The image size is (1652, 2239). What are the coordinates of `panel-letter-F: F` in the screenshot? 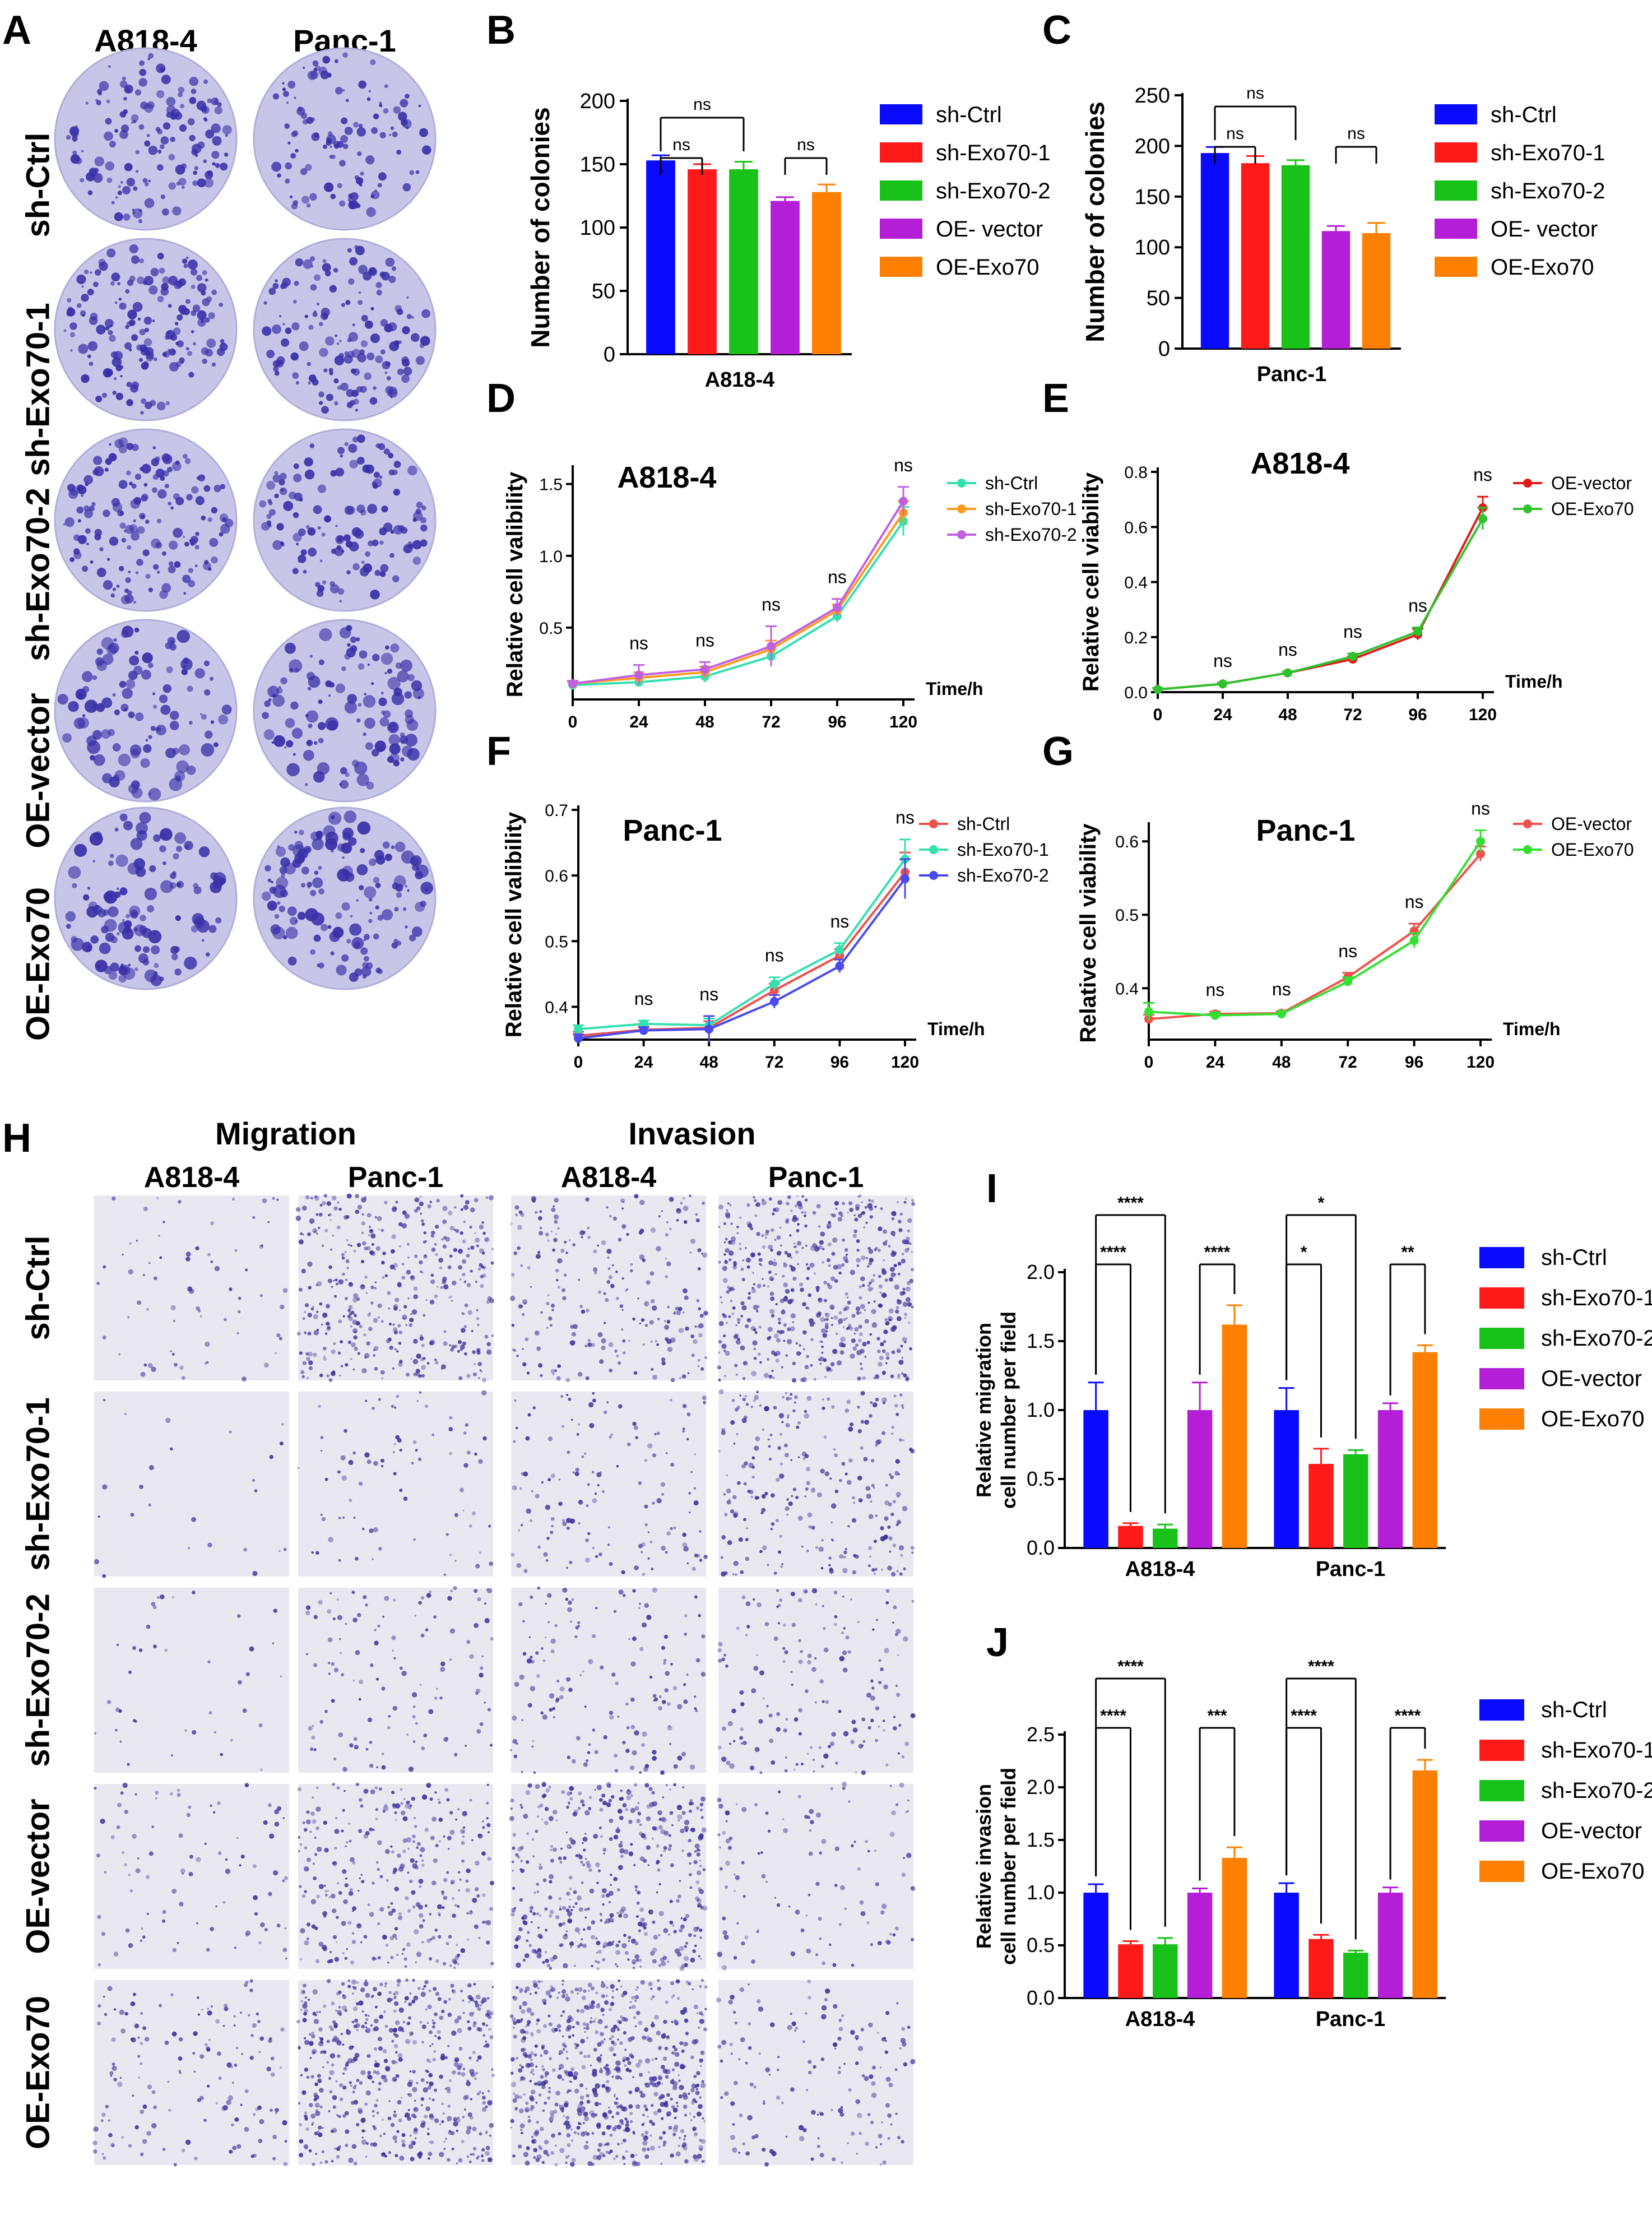 It's located at (498, 751).